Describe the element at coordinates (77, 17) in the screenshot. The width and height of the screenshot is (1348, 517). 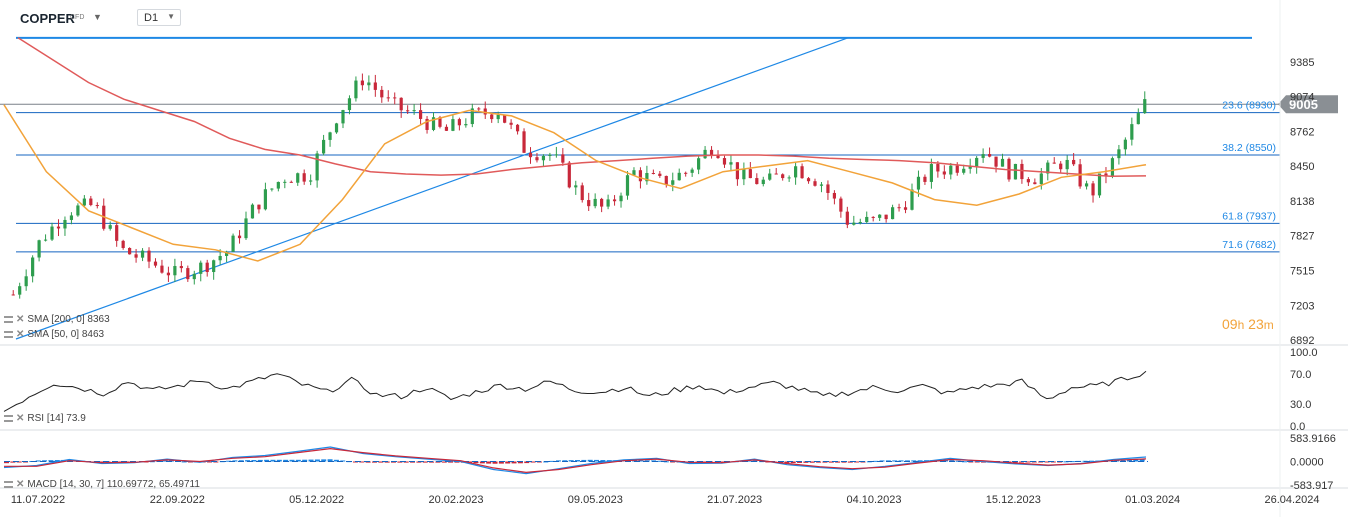
I see `symbol-type: CFD` at that location.